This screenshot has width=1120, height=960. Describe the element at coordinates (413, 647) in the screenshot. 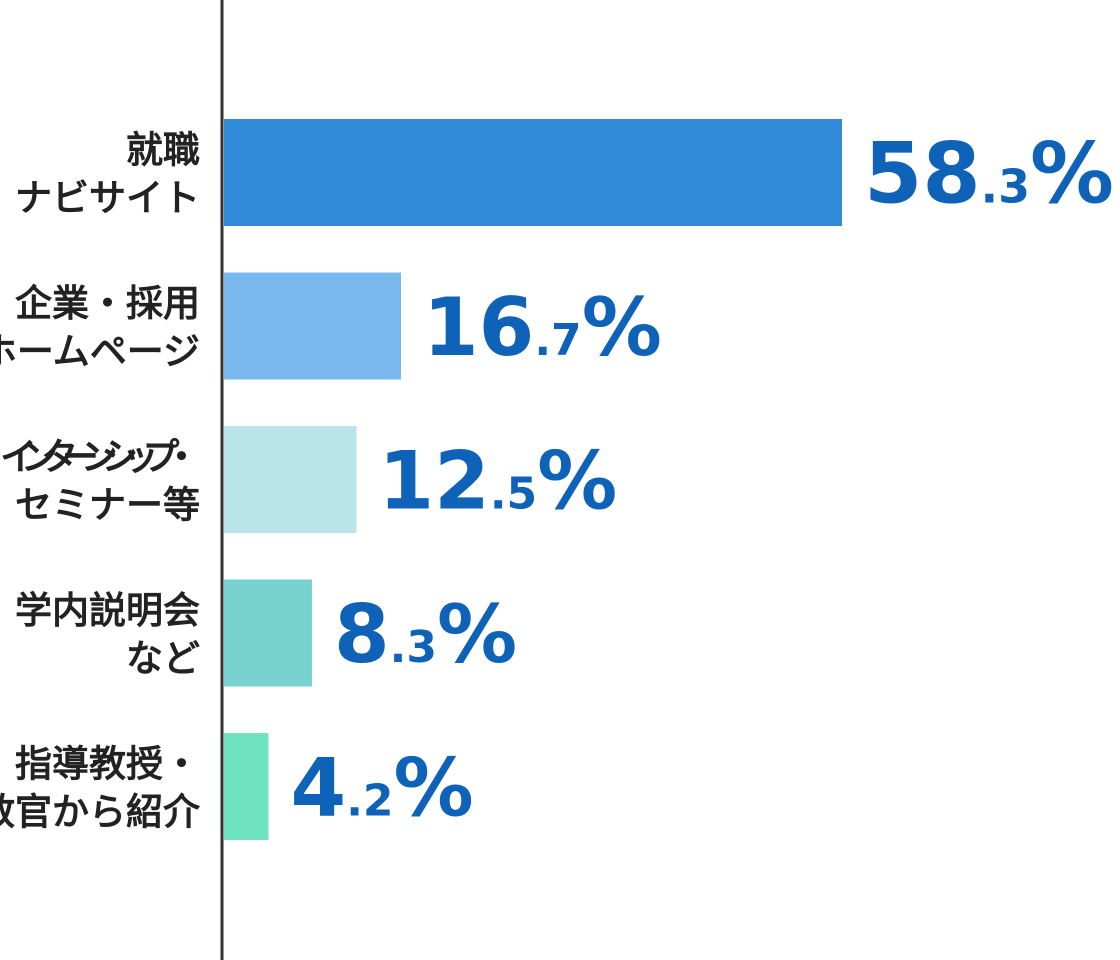

I see `value-label-4-decimal: .3` at that location.